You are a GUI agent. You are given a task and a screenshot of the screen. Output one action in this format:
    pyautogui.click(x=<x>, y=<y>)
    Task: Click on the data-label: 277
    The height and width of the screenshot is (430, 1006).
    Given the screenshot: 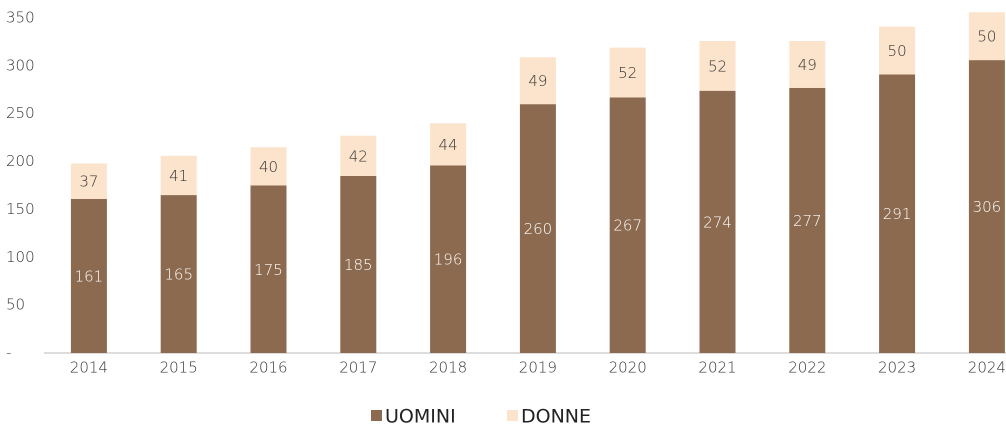 What is the action you would take?
    pyautogui.click(x=807, y=221)
    